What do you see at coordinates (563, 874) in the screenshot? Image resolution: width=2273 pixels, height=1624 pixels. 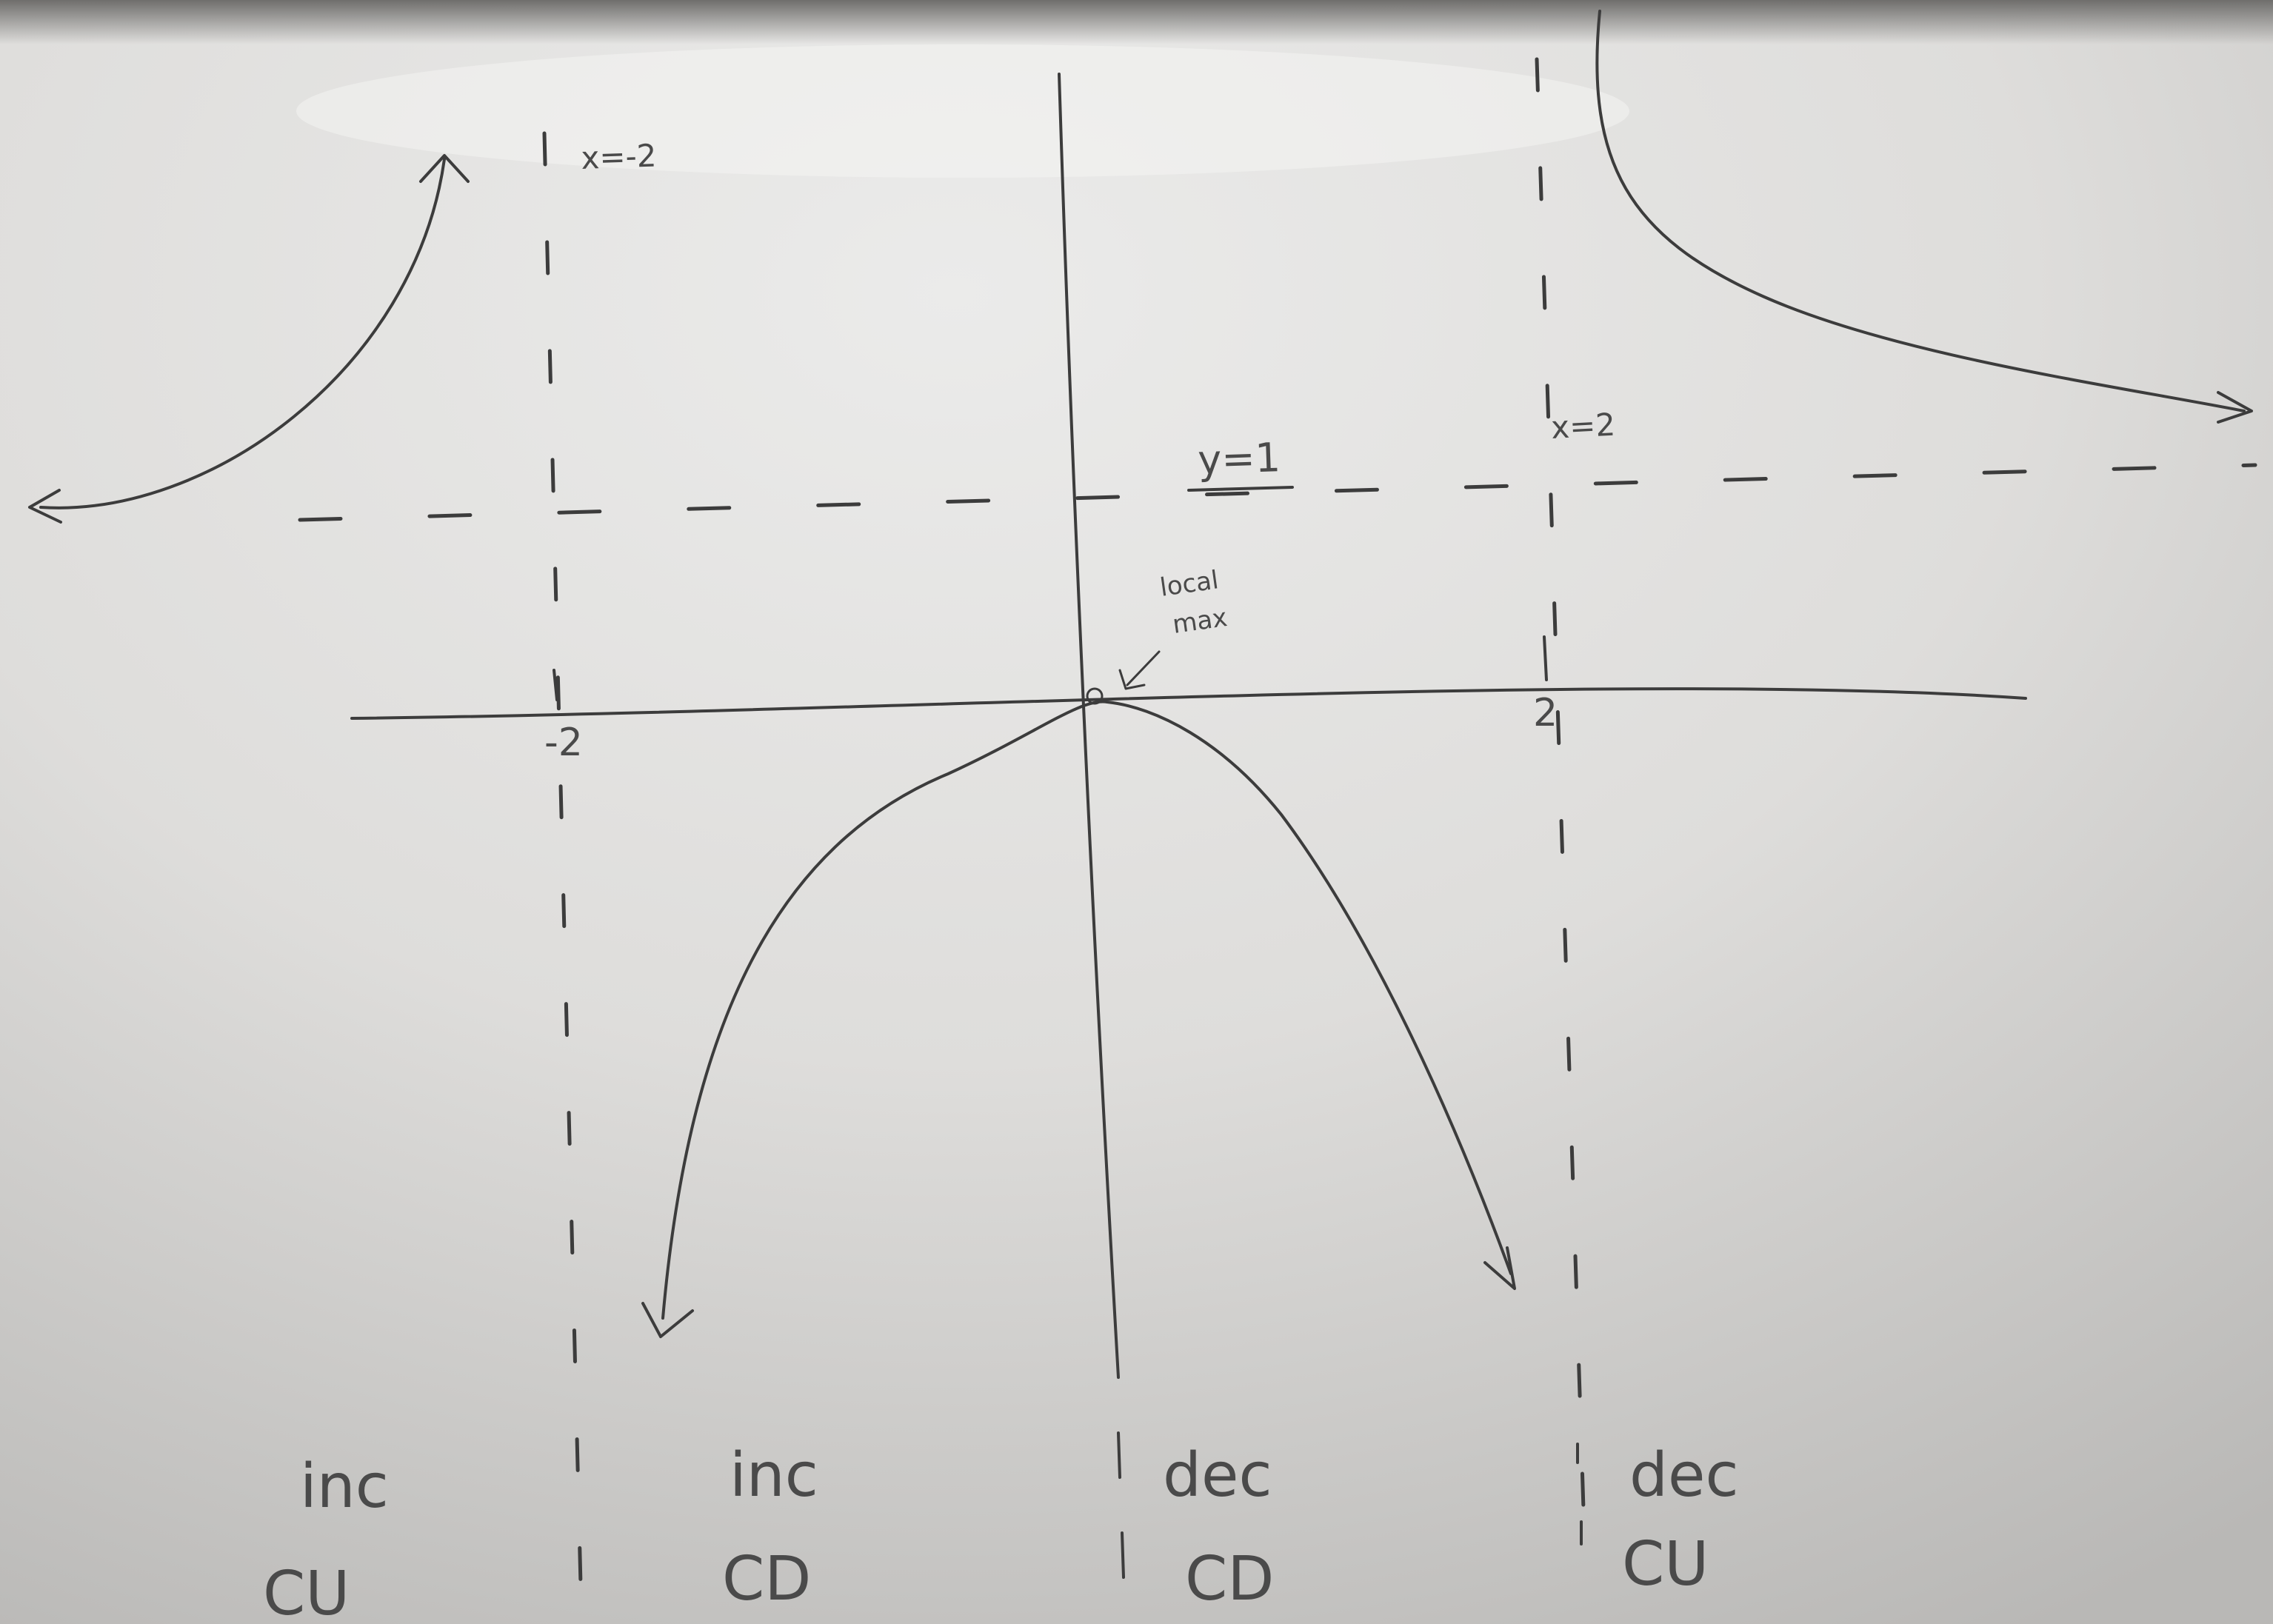 I see `asymptote-left` at bounding box center [563, 874].